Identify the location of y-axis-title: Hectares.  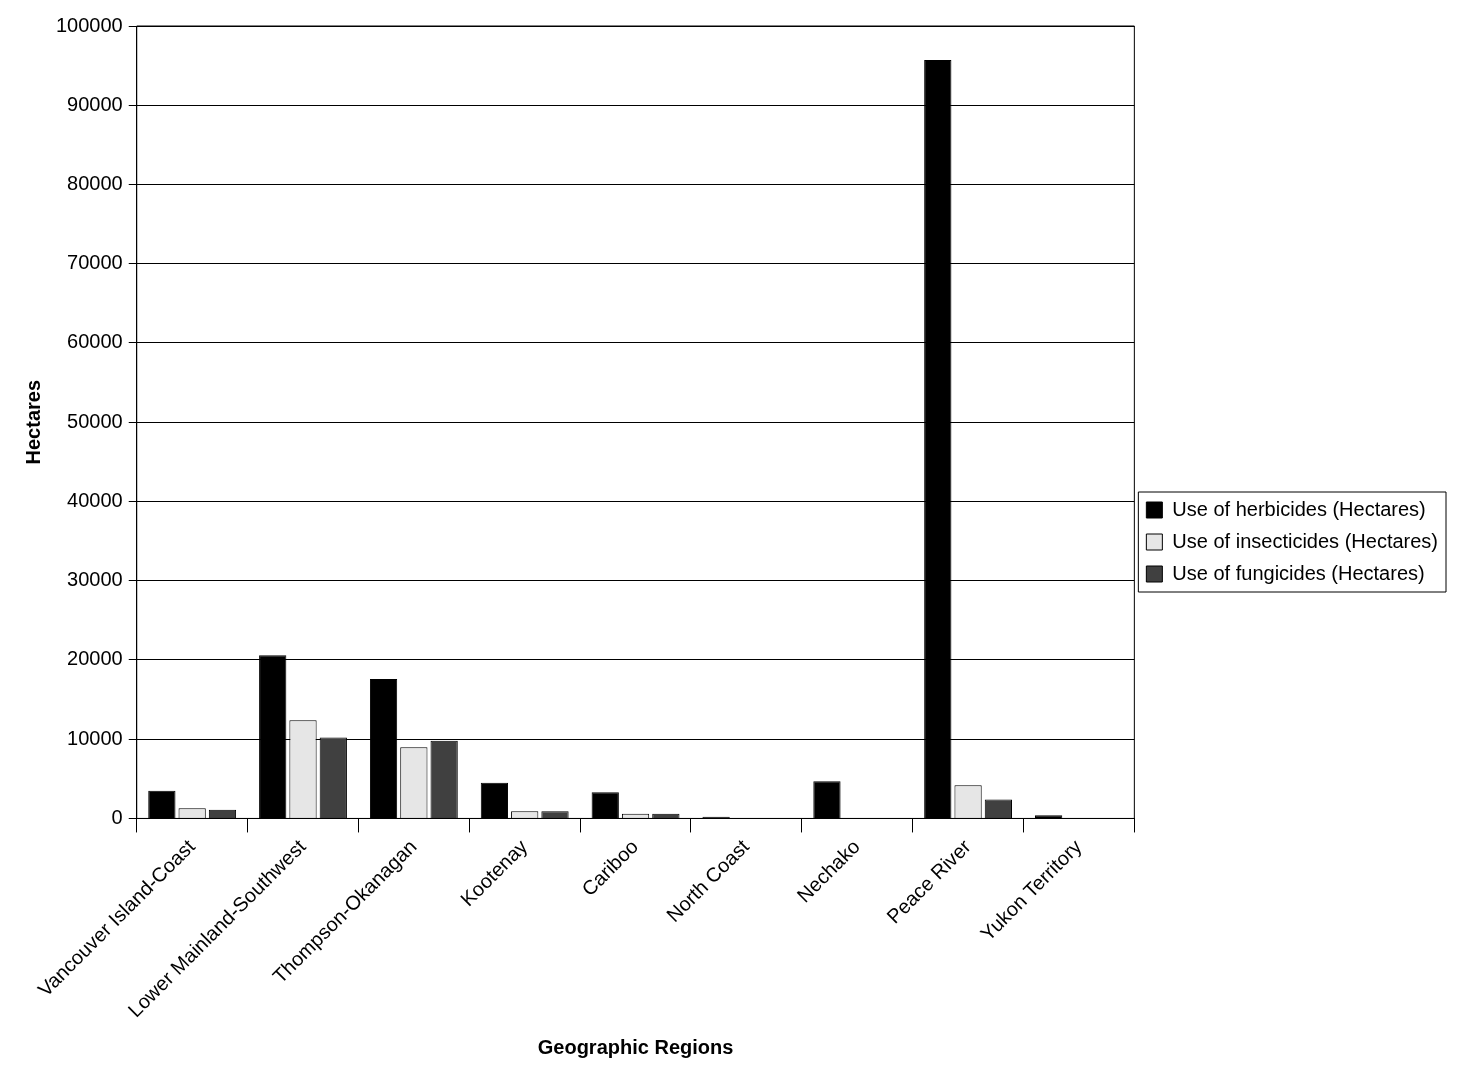
(32, 422).